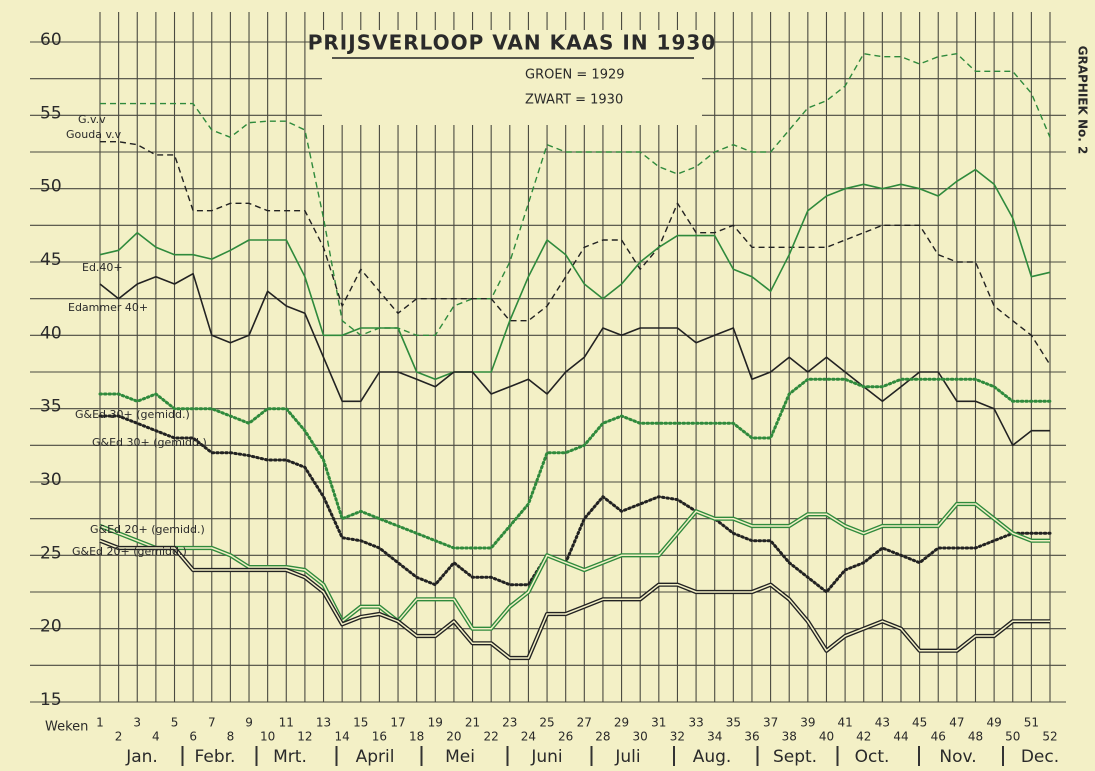 The image size is (1095, 771). What do you see at coordinates (460, 757) in the screenshot?
I see `month-label: Mei` at bounding box center [460, 757].